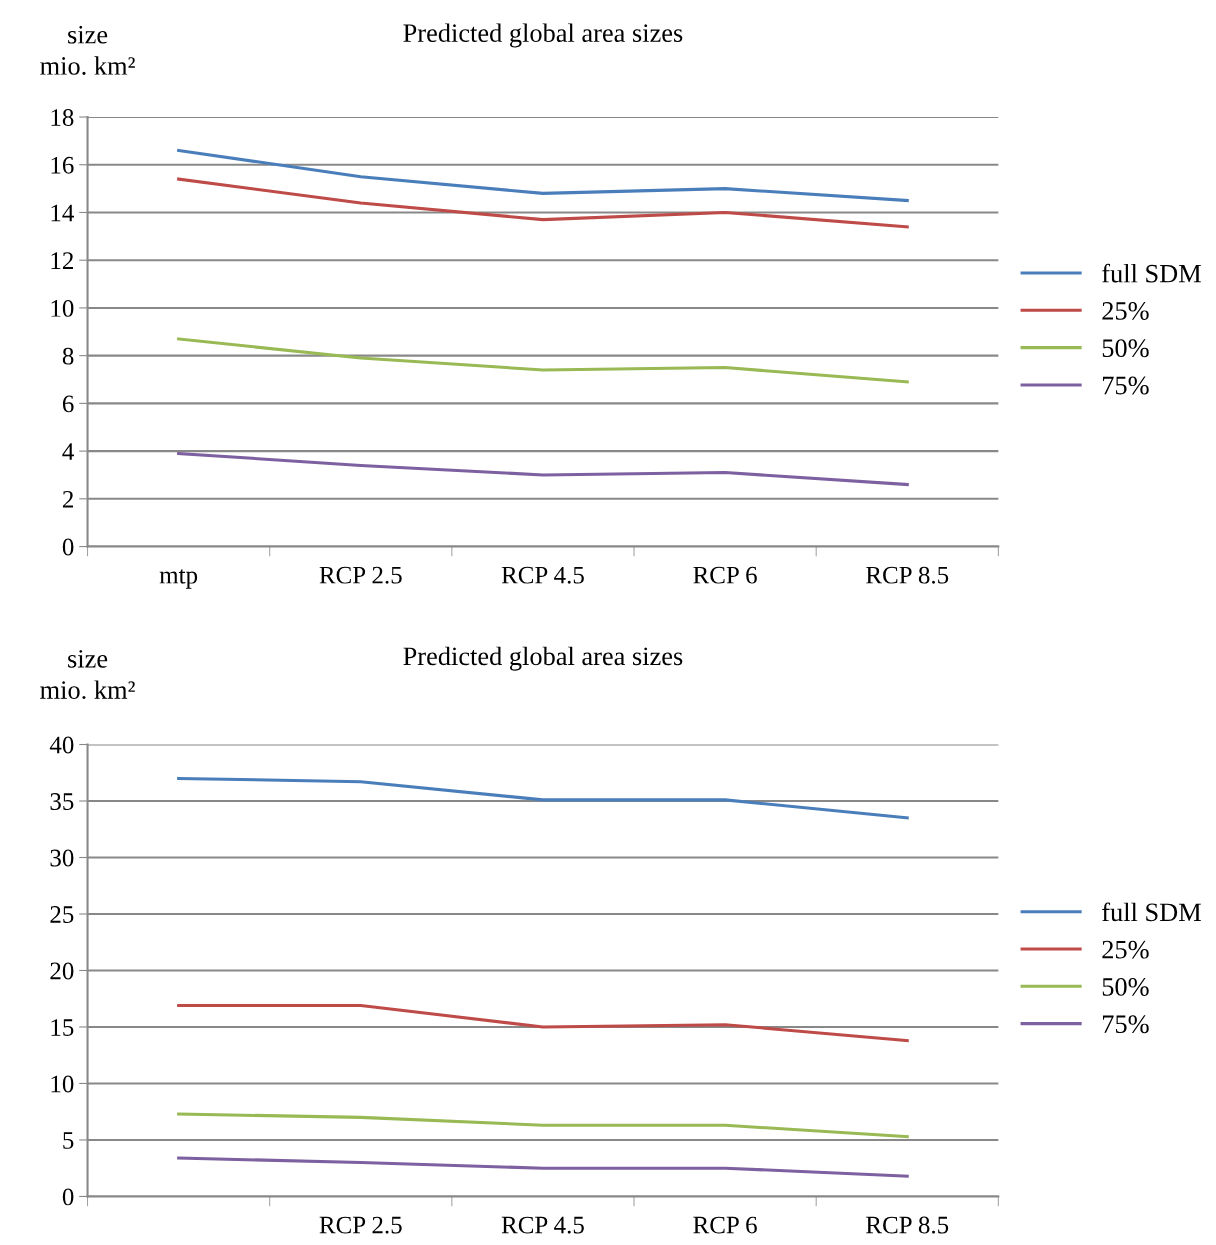  Describe the element at coordinates (62, 213) in the screenshot. I see `y-tick-label: 14` at that location.